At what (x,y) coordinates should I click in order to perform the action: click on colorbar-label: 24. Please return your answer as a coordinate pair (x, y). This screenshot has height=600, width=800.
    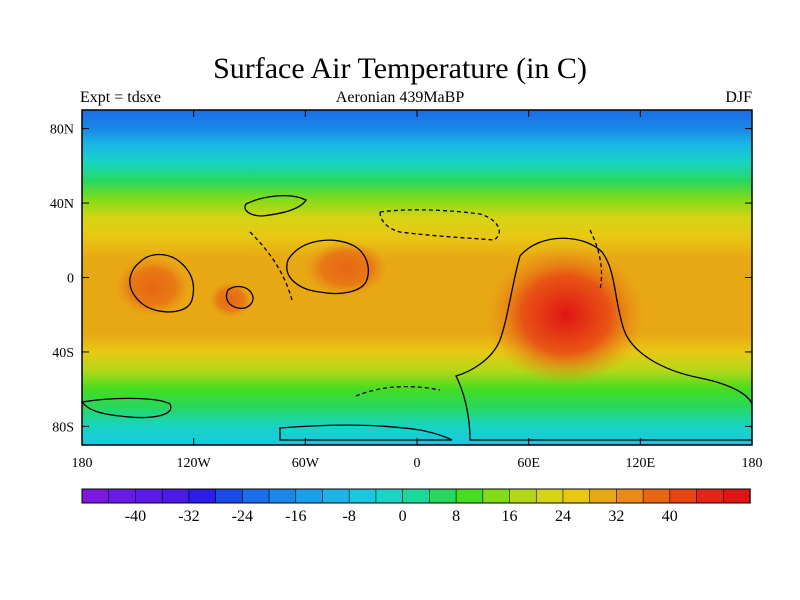
    Looking at the image, I should click on (563, 516).